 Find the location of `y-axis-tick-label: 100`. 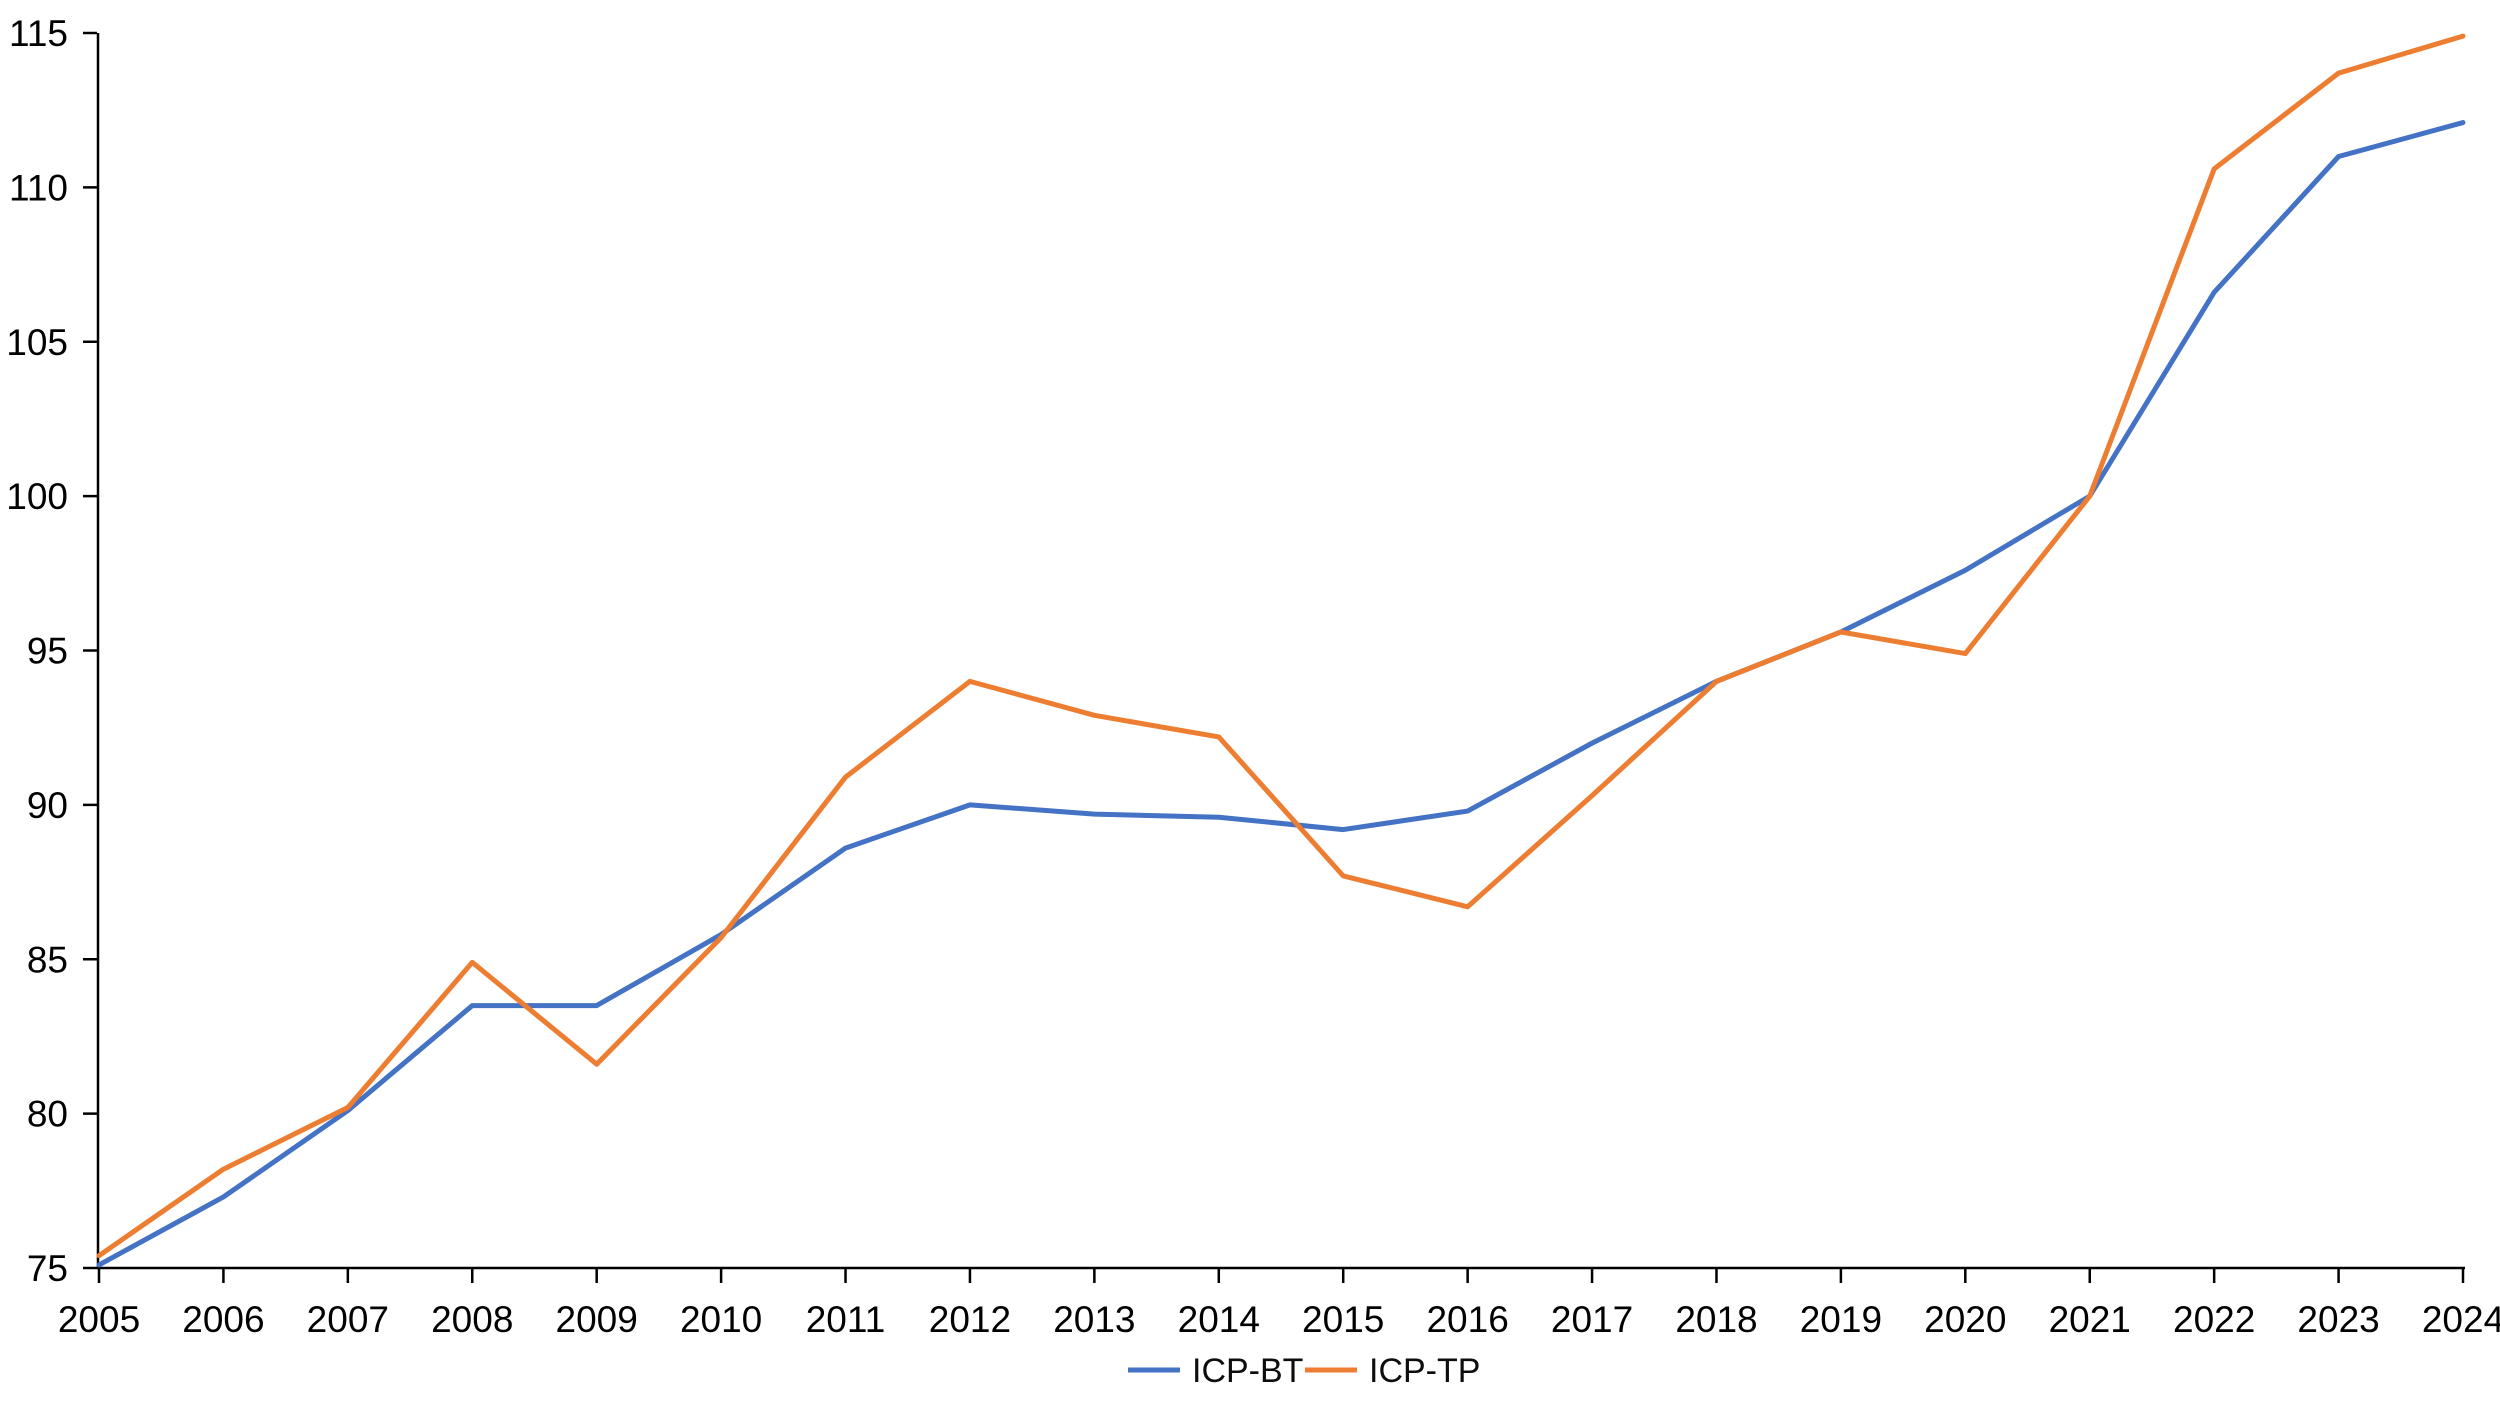

y-axis-tick-label: 100 is located at coordinates (37, 496).